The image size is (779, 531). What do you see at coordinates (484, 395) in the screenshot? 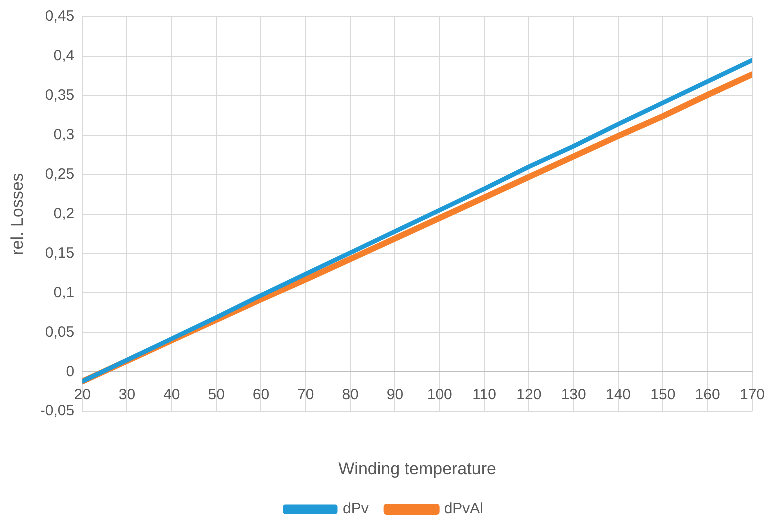
I see `x-tick-label: 110` at bounding box center [484, 395].